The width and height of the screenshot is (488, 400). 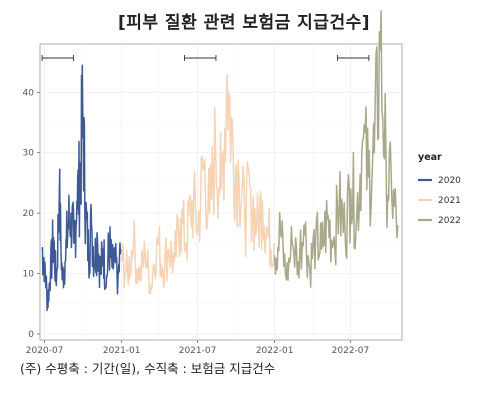 What do you see at coordinates (449, 221) in the screenshot?
I see `legend-label-2022: 2022` at bounding box center [449, 221].